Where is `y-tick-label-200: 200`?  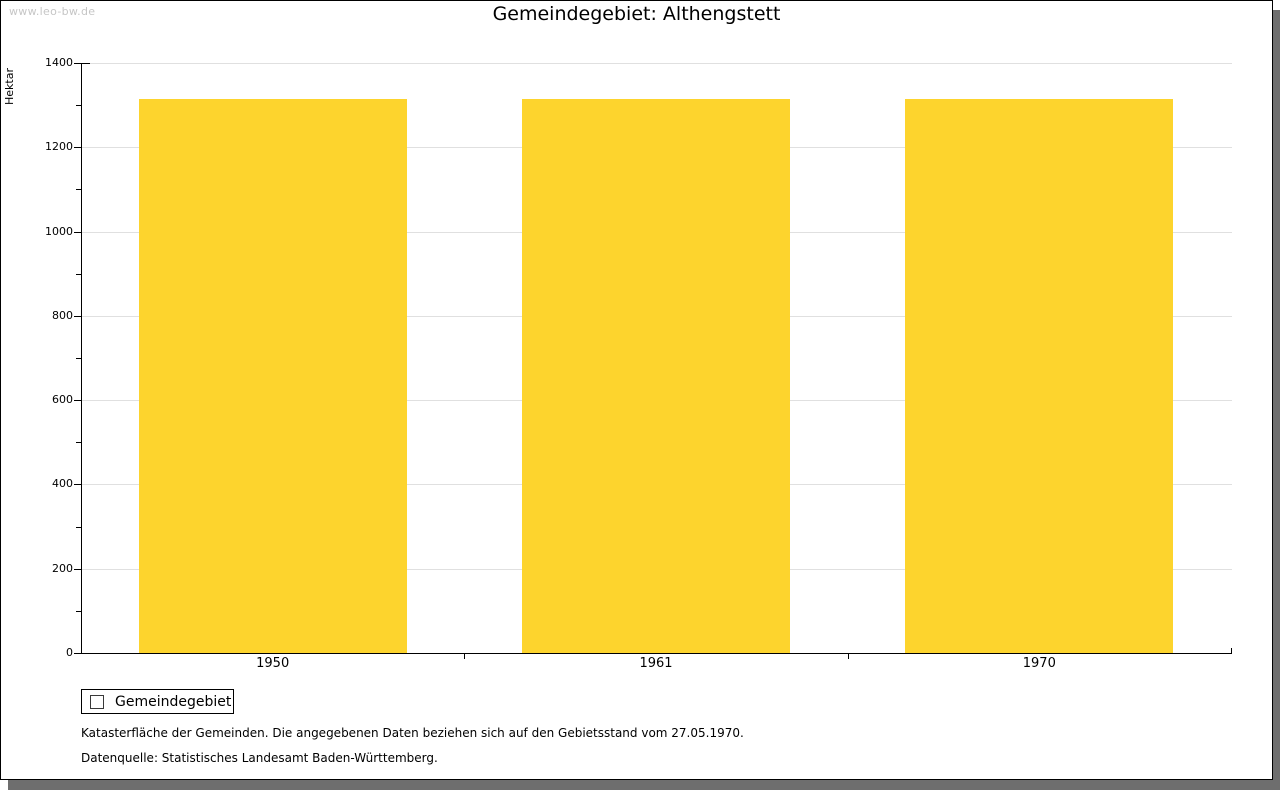 y-tick-label-200: 200 is located at coordinates (62, 568).